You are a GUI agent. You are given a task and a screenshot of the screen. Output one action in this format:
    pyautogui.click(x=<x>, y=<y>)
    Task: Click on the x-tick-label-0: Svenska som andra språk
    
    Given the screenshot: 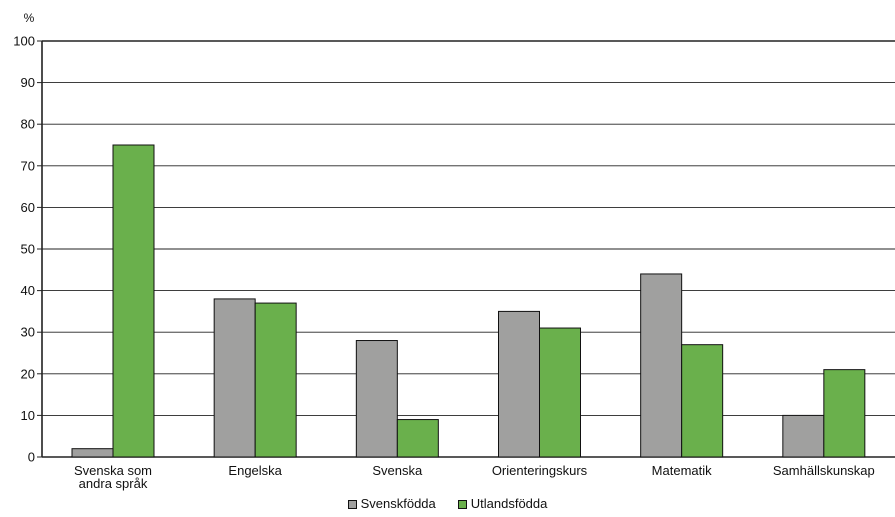 What is the action you would take?
    pyautogui.click(x=113, y=477)
    